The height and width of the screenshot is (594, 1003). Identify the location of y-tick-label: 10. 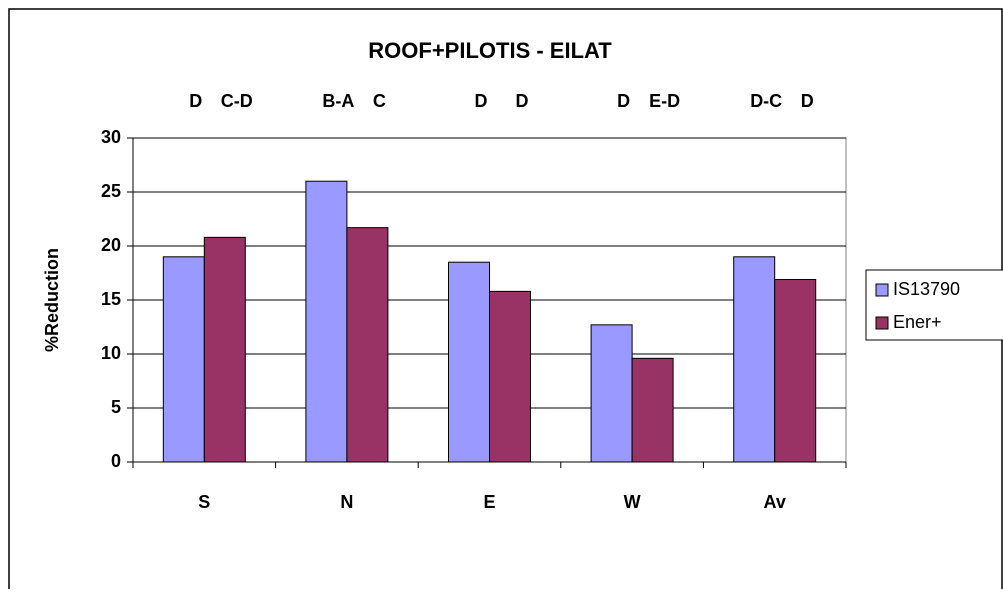
(111, 353).